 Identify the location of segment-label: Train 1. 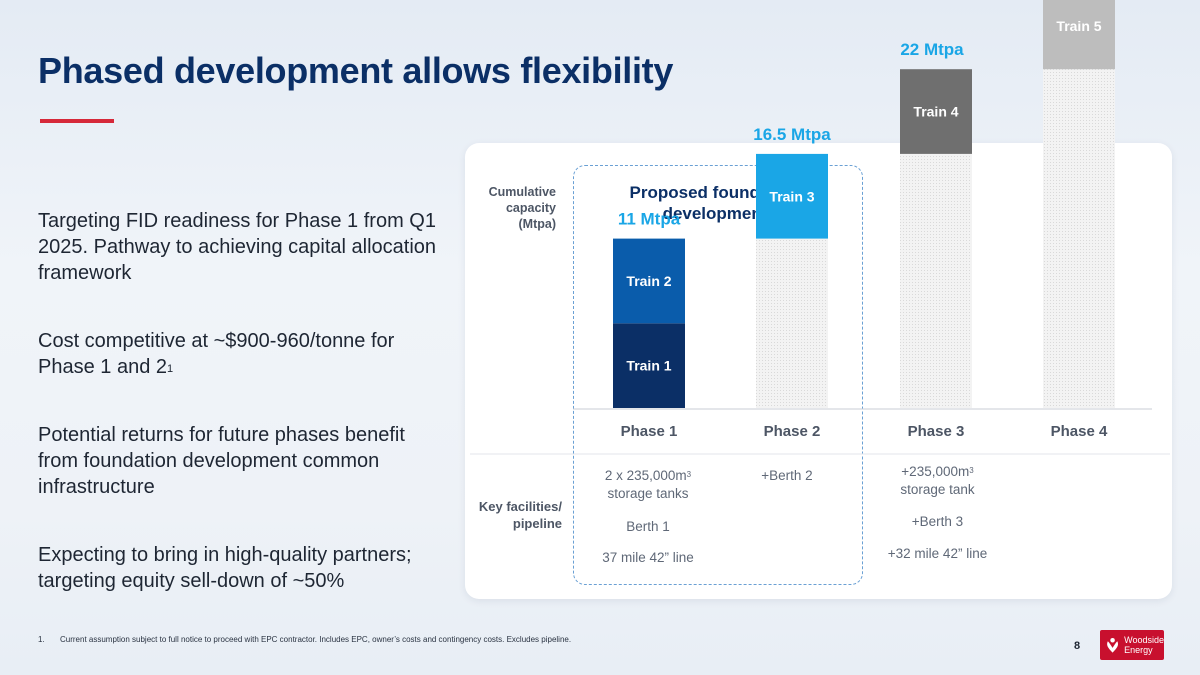
(648, 366).